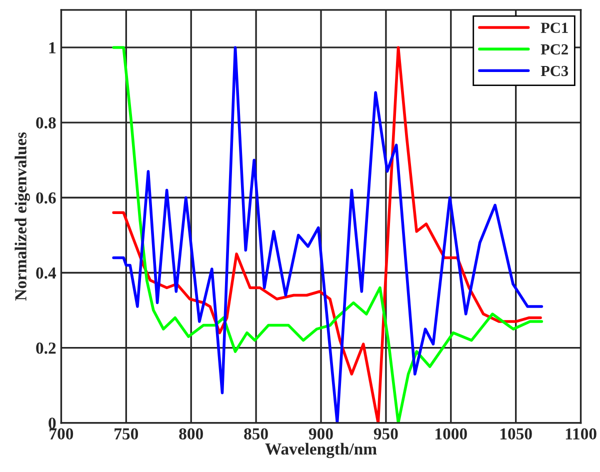  Describe the element at coordinates (52, 48) in the screenshot. I see `y-tick-label: 1` at that location.